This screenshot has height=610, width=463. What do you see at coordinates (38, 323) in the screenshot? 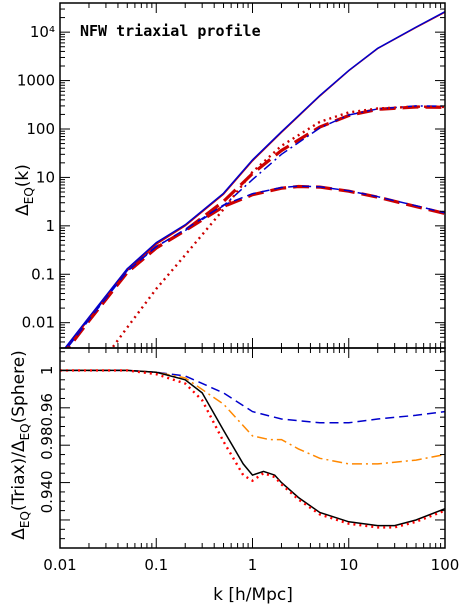
I see `top-ytick-label: 0.01` at bounding box center [38, 323].